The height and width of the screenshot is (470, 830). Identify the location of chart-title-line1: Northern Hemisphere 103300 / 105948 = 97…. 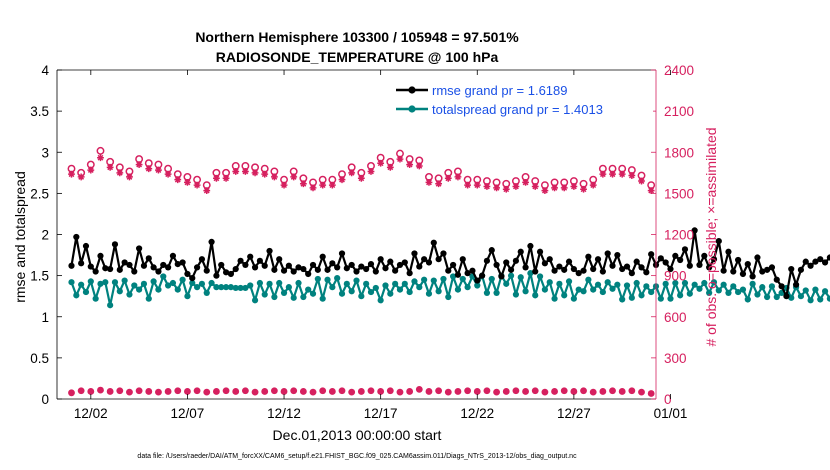
(357, 37).